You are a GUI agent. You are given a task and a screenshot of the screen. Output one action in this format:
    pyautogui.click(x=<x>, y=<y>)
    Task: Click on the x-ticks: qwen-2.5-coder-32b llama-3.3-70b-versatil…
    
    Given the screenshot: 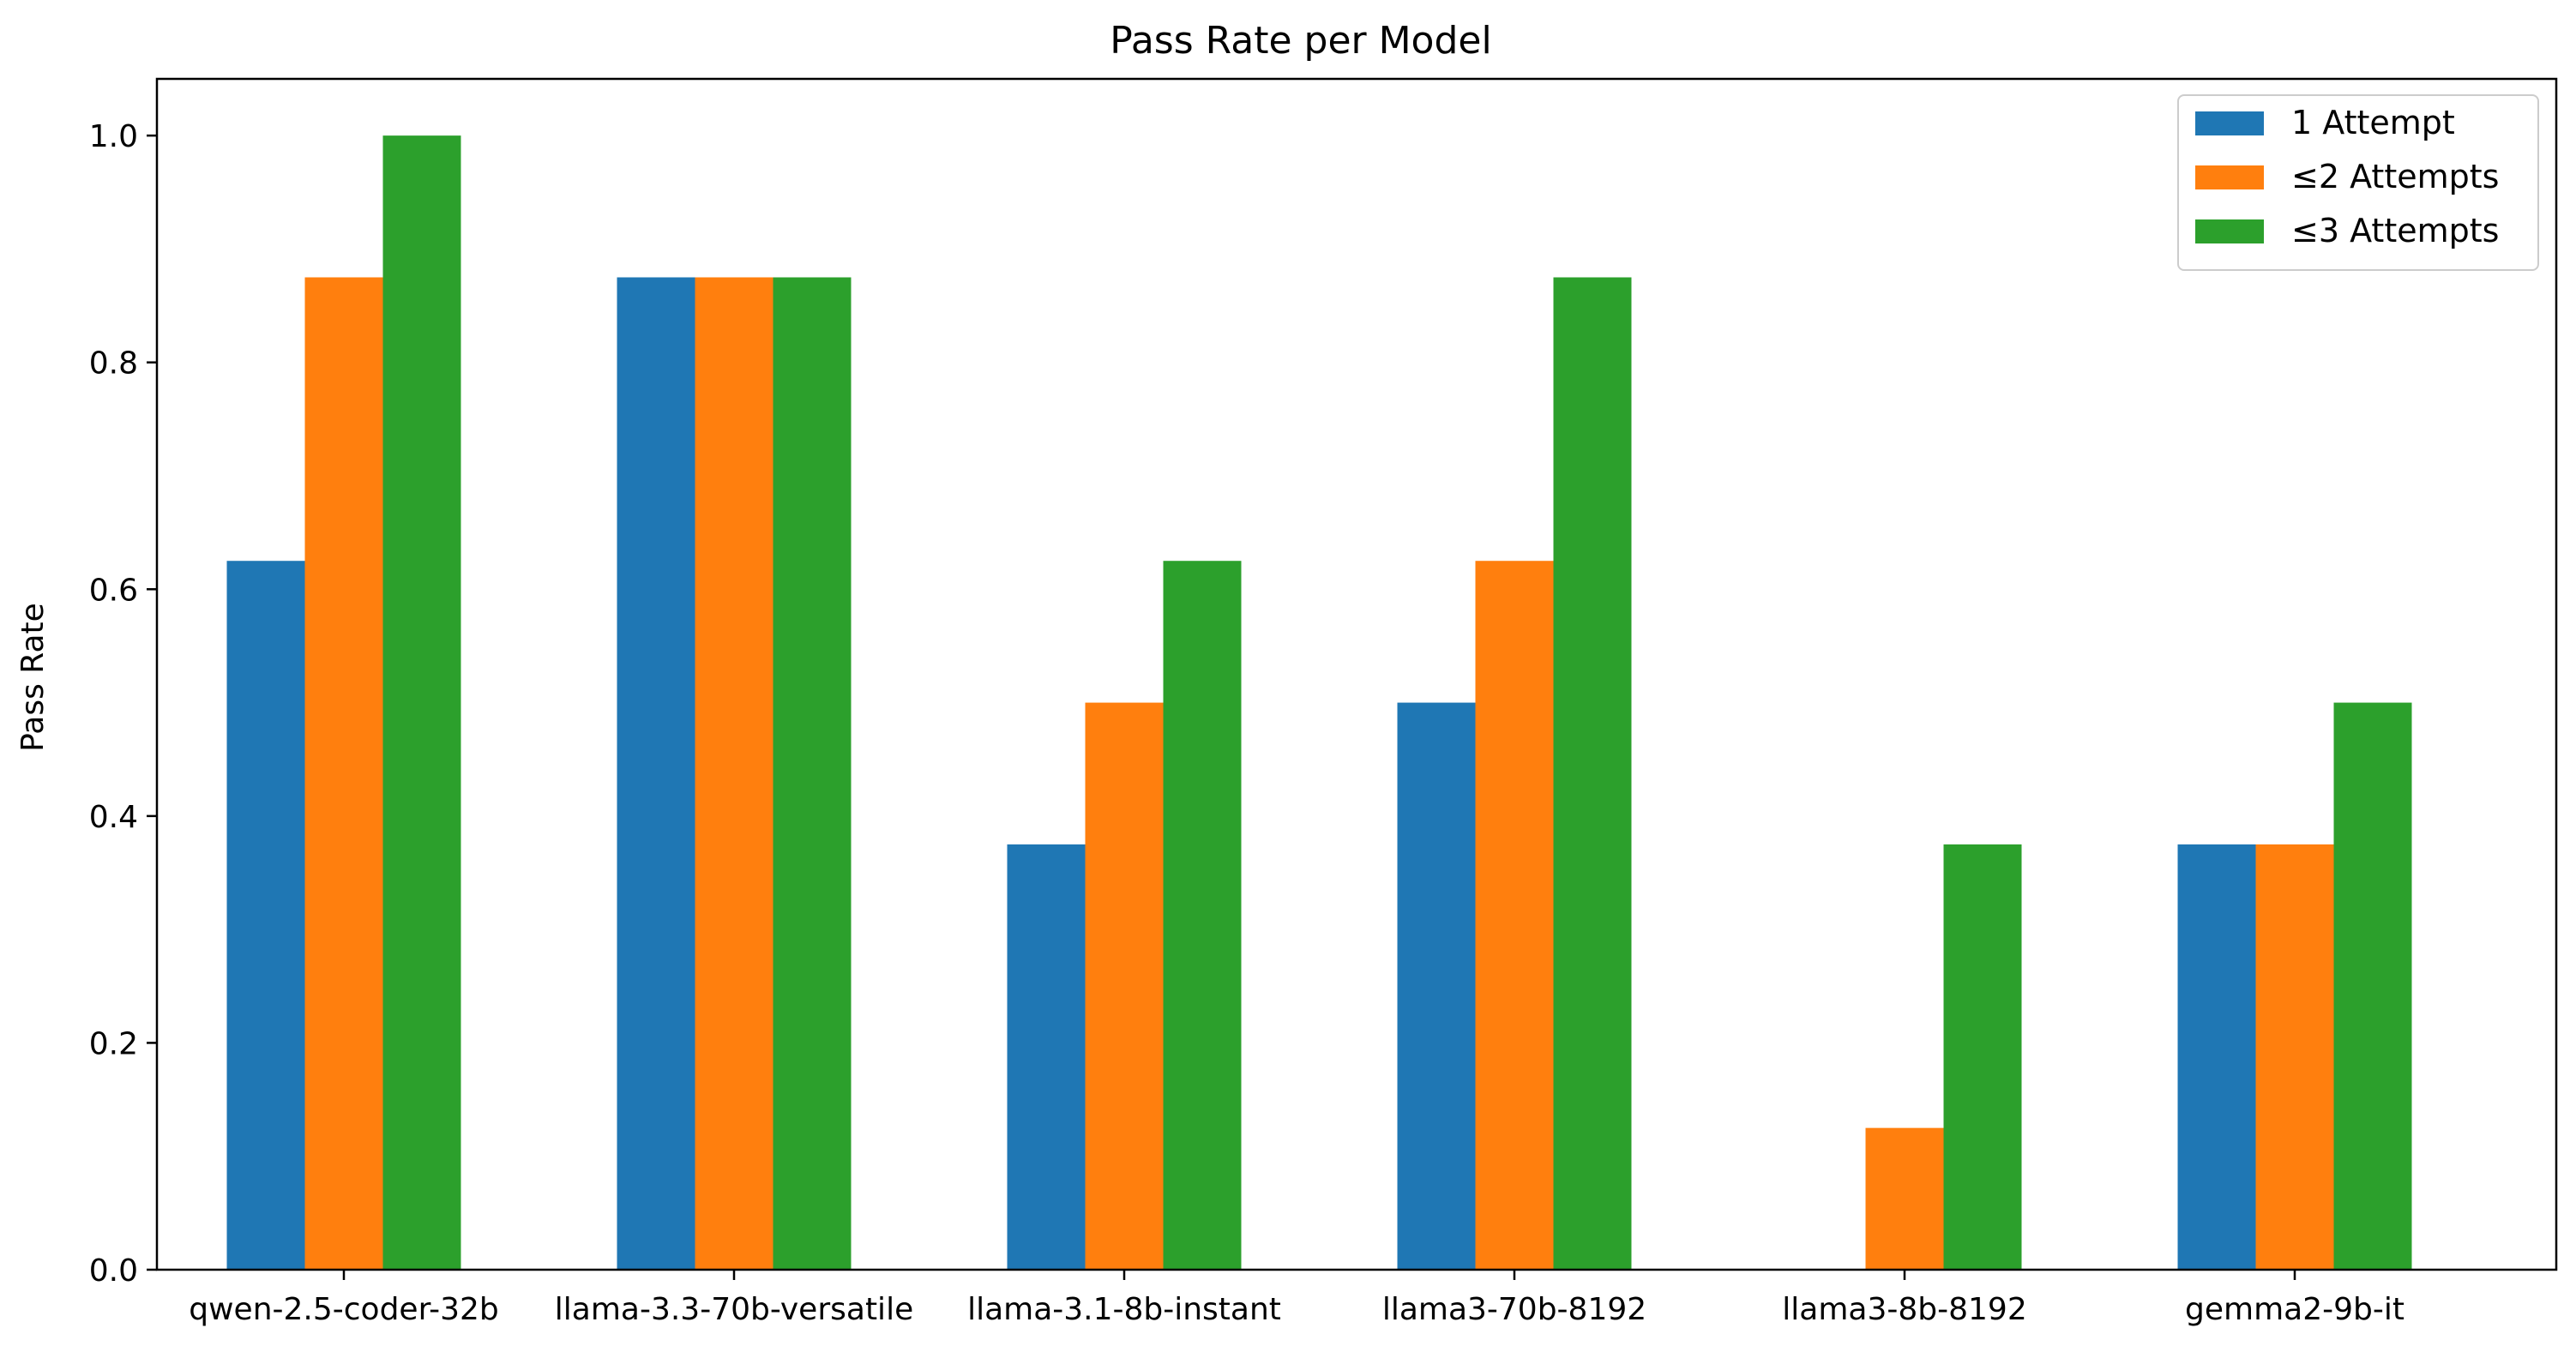 What is the action you would take?
    pyautogui.click(x=1296, y=1299)
    